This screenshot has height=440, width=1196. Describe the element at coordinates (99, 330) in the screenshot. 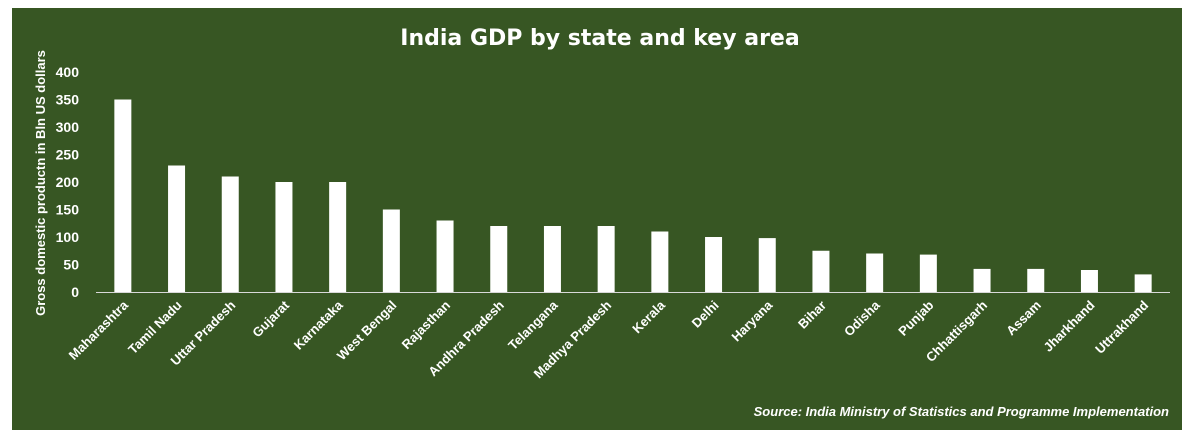

I see `x-tick-label: Maharashtra` at that location.